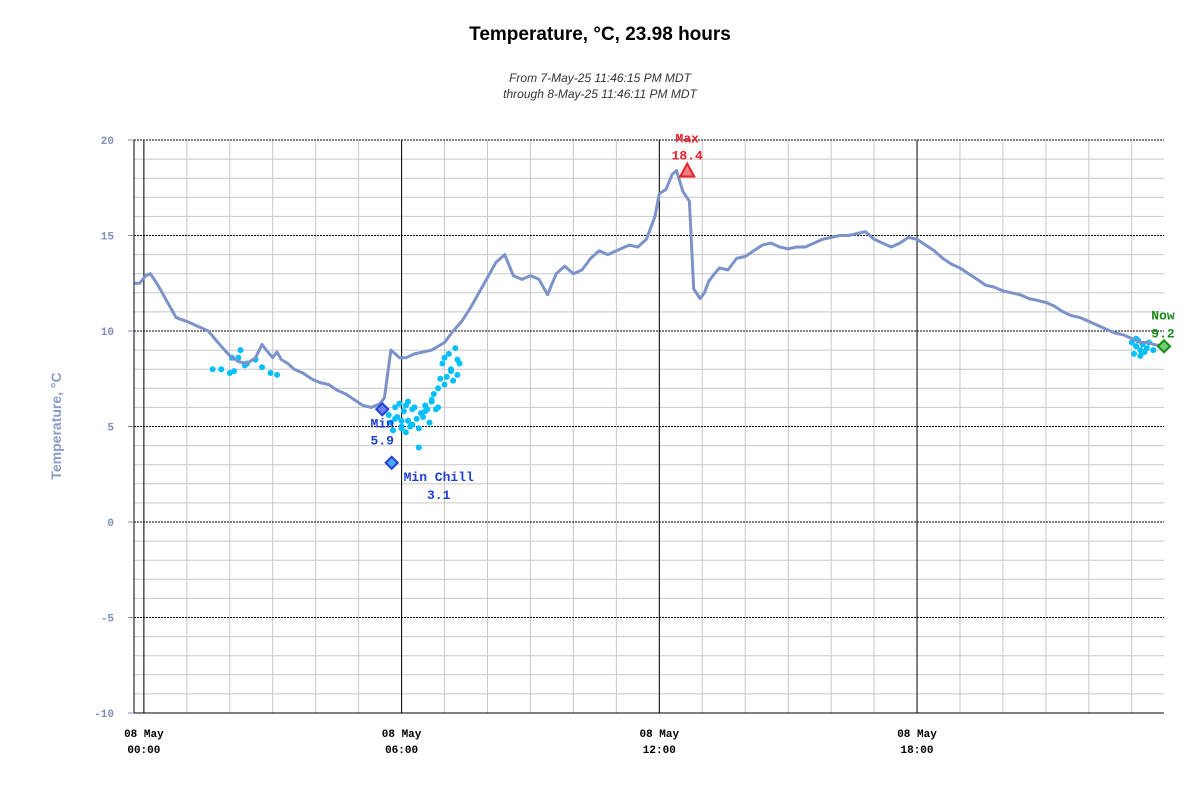  What do you see at coordinates (917, 751) in the screenshot?
I see `x-tick-time: 18:00` at bounding box center [917, 751].